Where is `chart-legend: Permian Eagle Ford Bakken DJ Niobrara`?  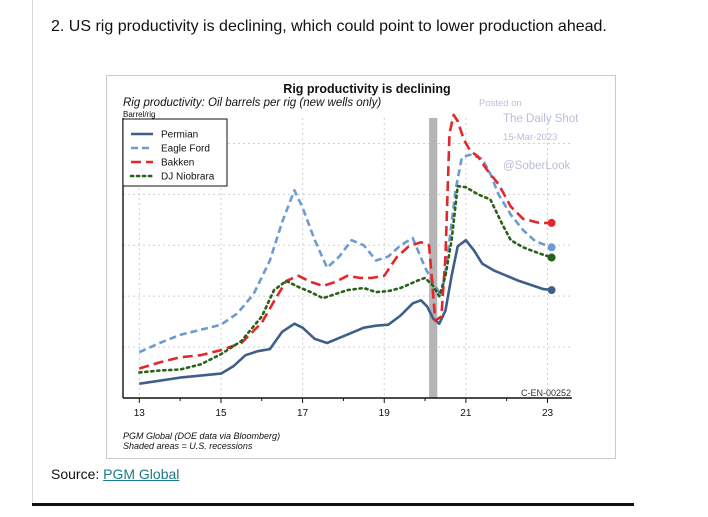 chart-legend: Permian Eagle Ford Bakken DJ Niobrara is located at coordinates (175, 152).